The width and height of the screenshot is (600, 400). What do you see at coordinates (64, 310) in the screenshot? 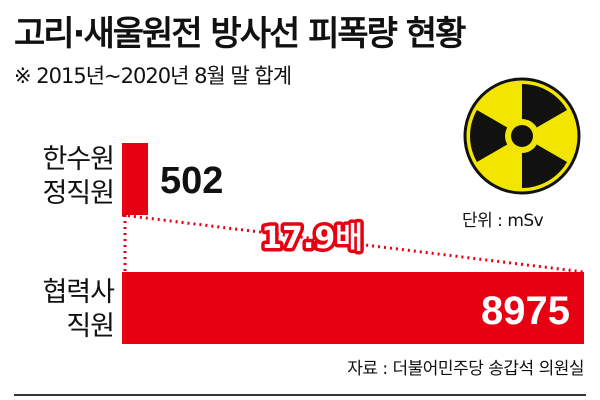
I see `category-label-1: 협력사 직원` at bounding box center [64, 310].